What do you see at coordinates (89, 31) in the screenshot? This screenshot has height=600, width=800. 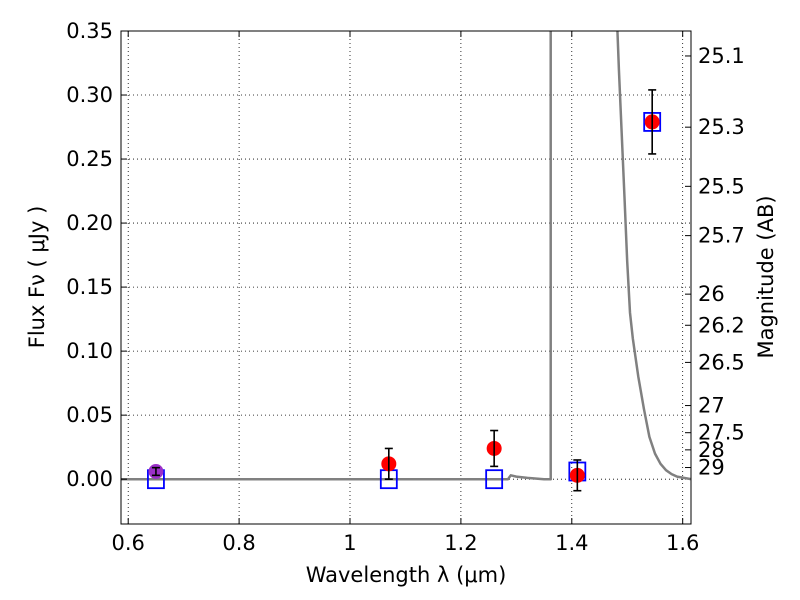 I see `y-tick-label: 0.35` at bounding box center [89, 31].